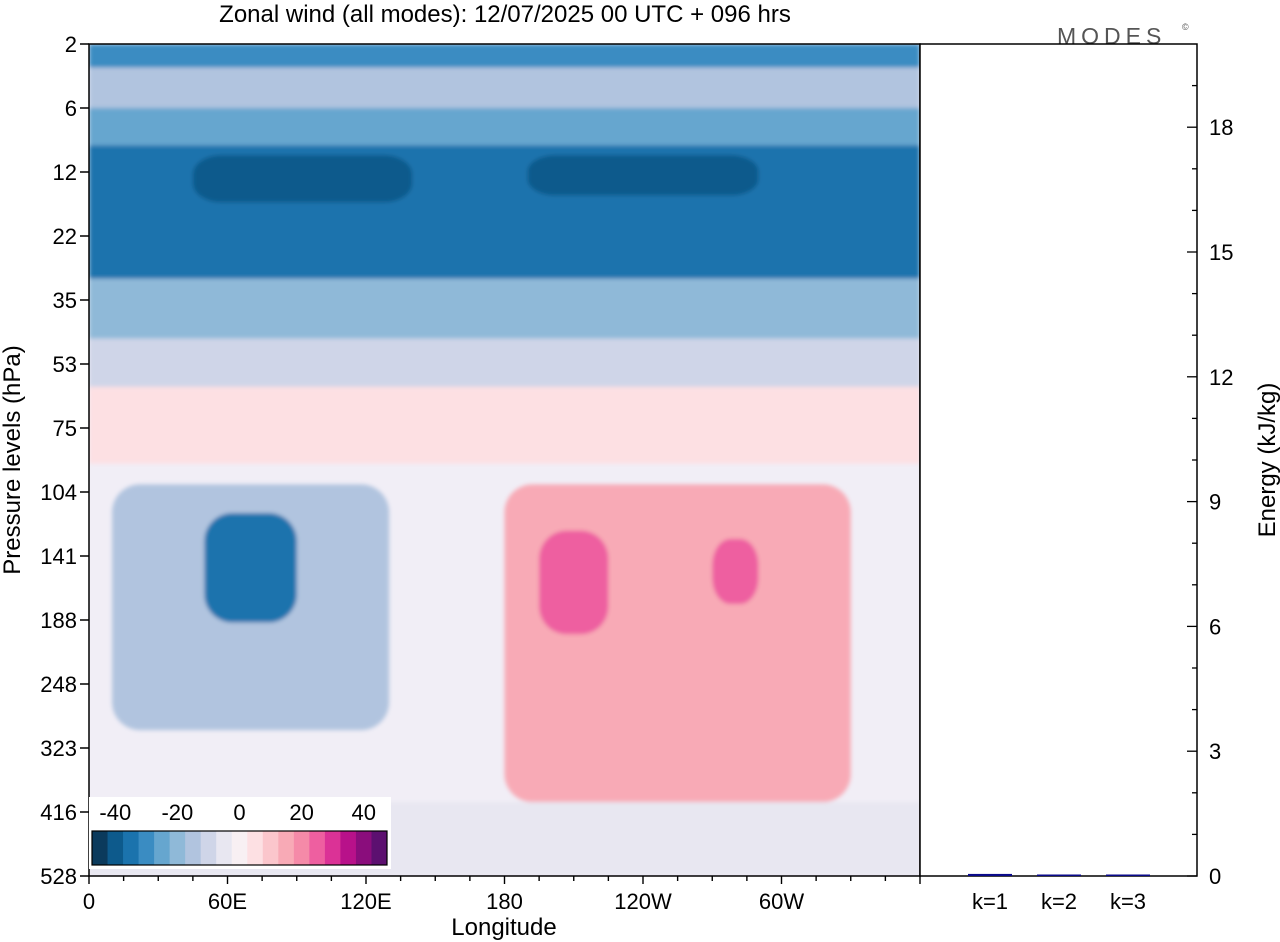  I want to click on y-axis-label: Pressure levels (hPa), so click(13, 459).